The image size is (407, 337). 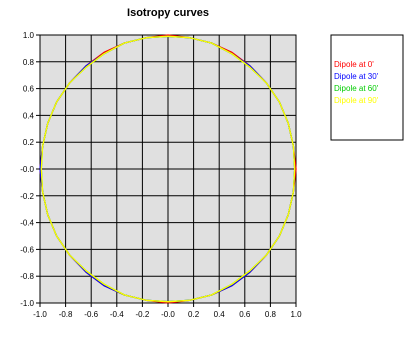 I want to click on y-tick-label: 0.8, so click(x=29, y=62).